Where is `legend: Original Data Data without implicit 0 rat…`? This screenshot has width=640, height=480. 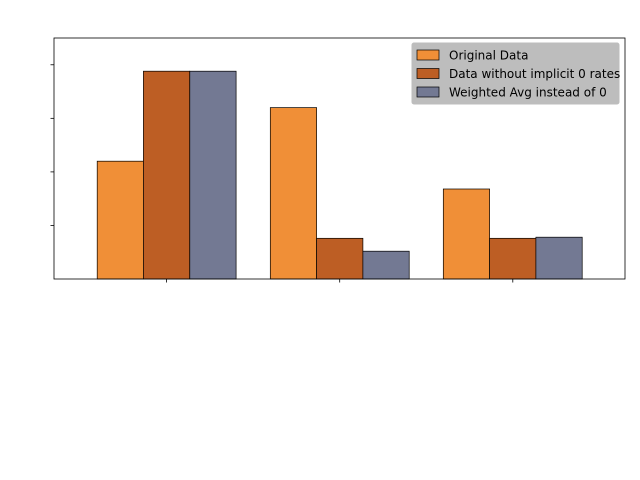
legend: Original Data Data without implicit 0 rat… is located at coordinates (515, 73).